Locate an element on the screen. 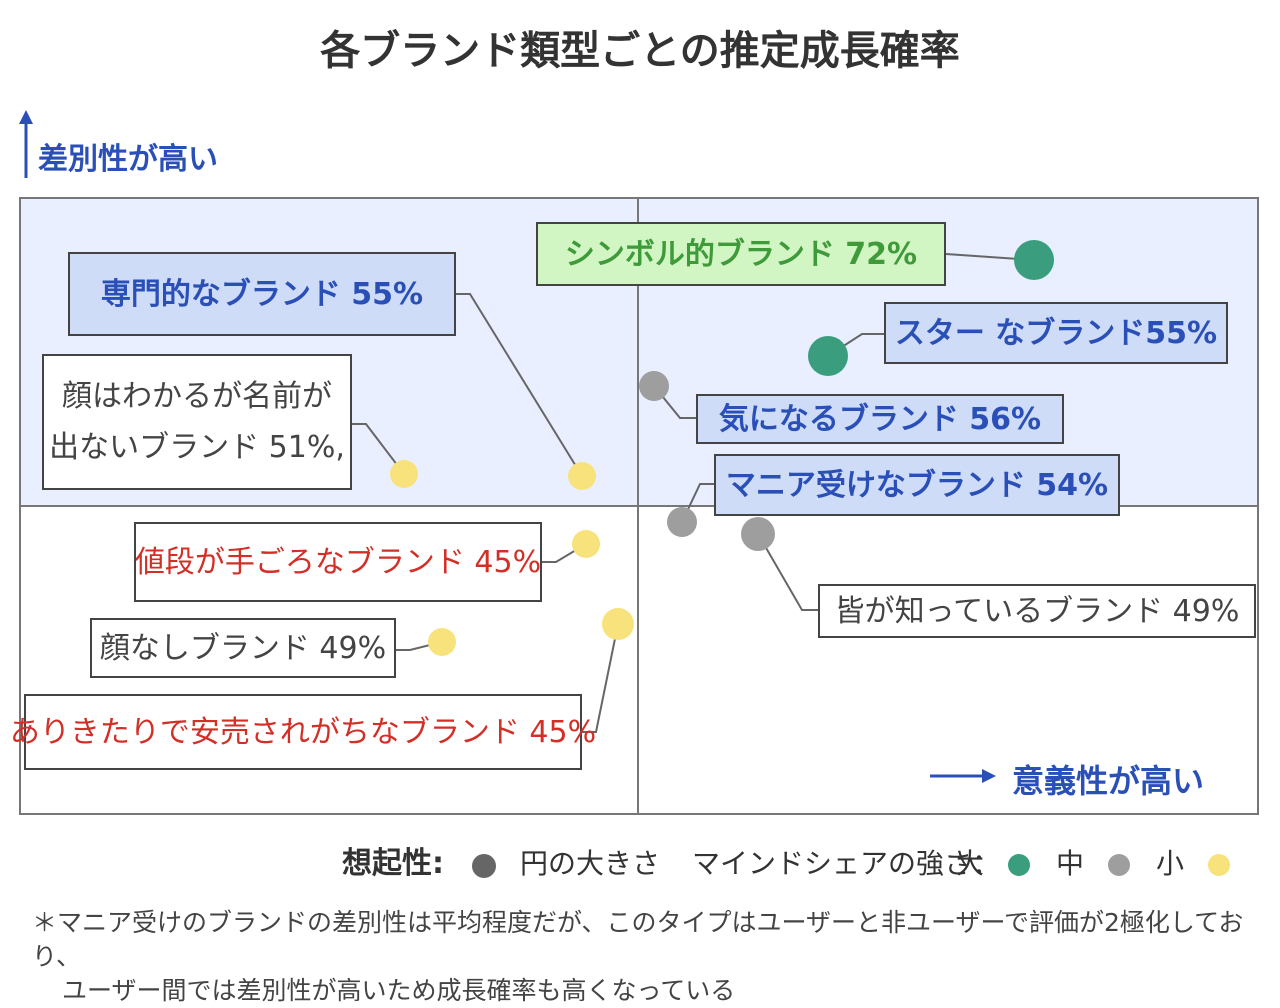 Image resolution: width=1280 pixels, height=1008 pixels. bubble-symbol is located at coordinates (1034, 260).